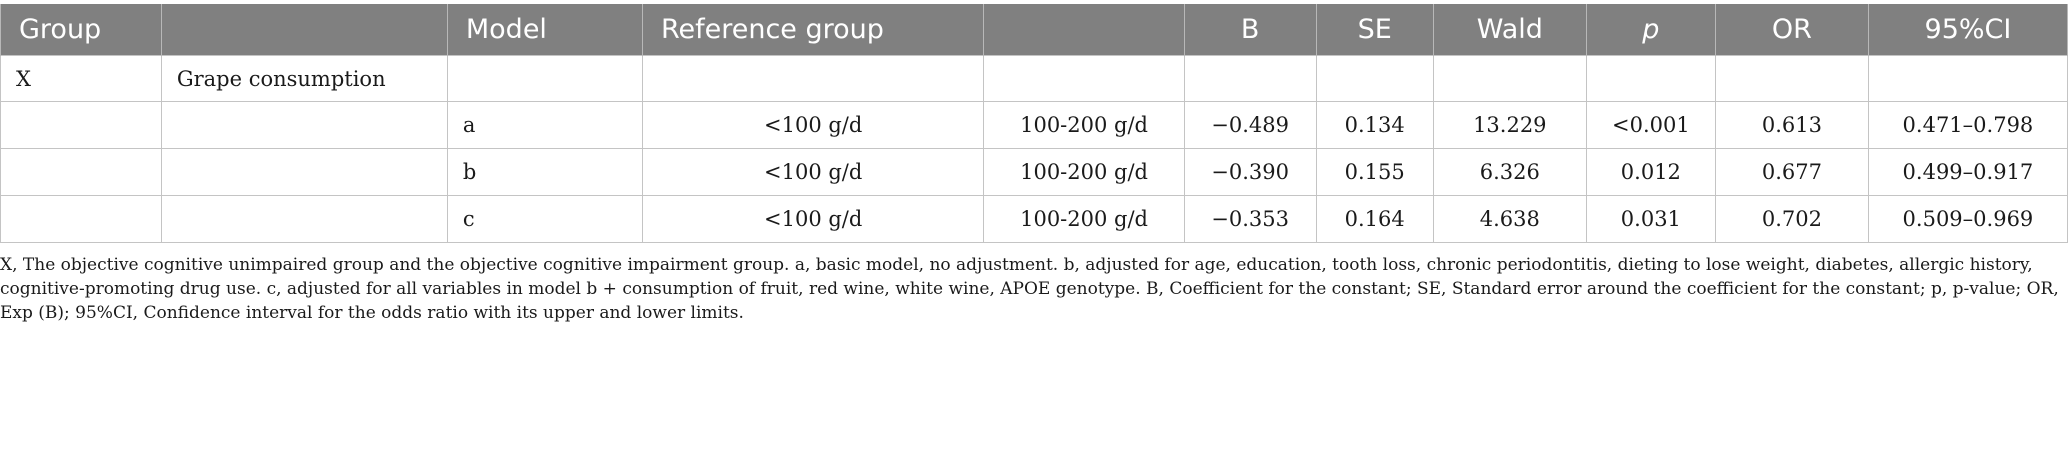  Describe the element at coordinates (1968, 30) in the screenshot. I see `header-ci: 95%CI` at that location.